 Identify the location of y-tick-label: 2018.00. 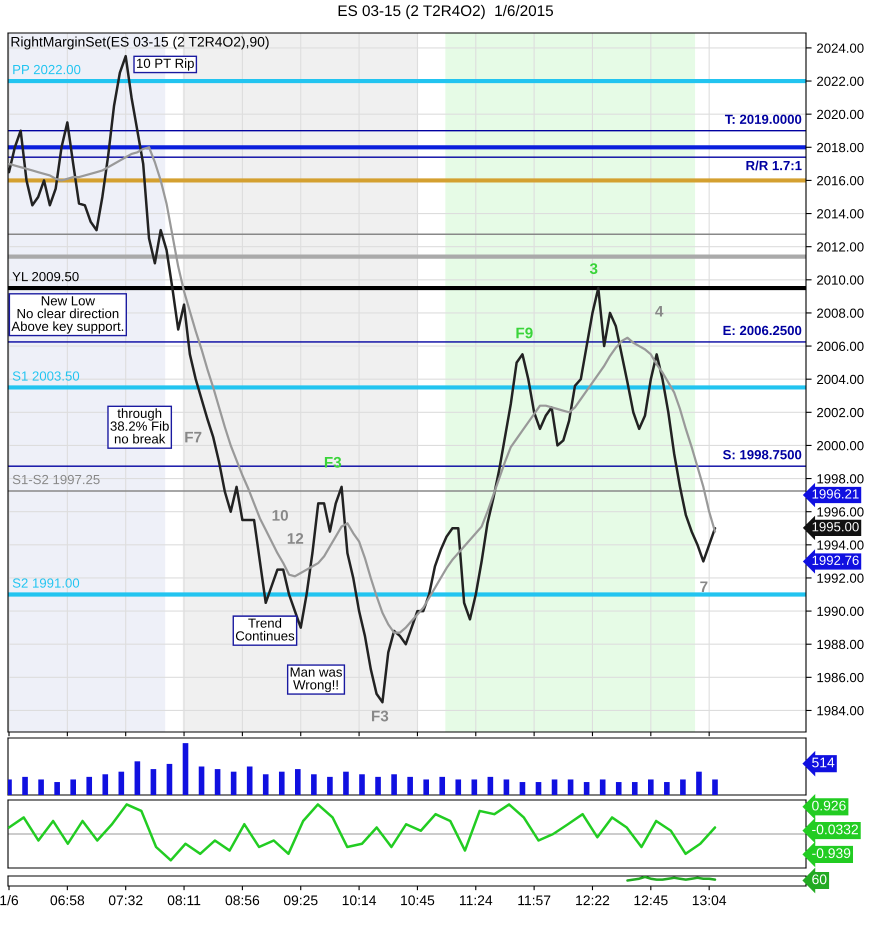
(840, 147).